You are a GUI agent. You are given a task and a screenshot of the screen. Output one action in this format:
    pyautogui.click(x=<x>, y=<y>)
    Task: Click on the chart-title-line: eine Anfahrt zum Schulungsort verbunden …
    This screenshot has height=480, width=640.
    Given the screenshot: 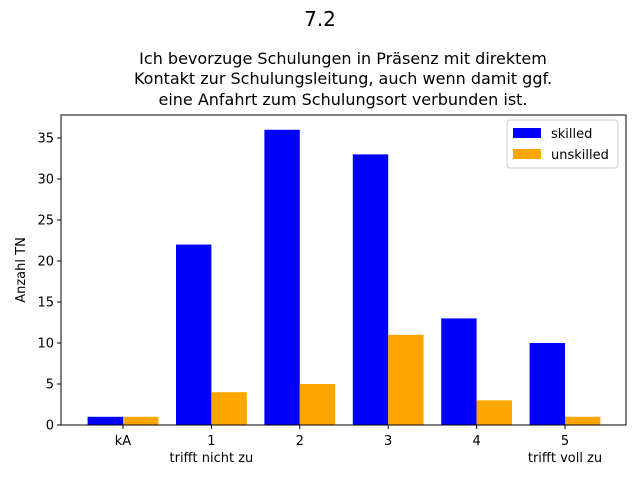 What is the action you would take?
    pyautogui.click(x=342, y=99)
    